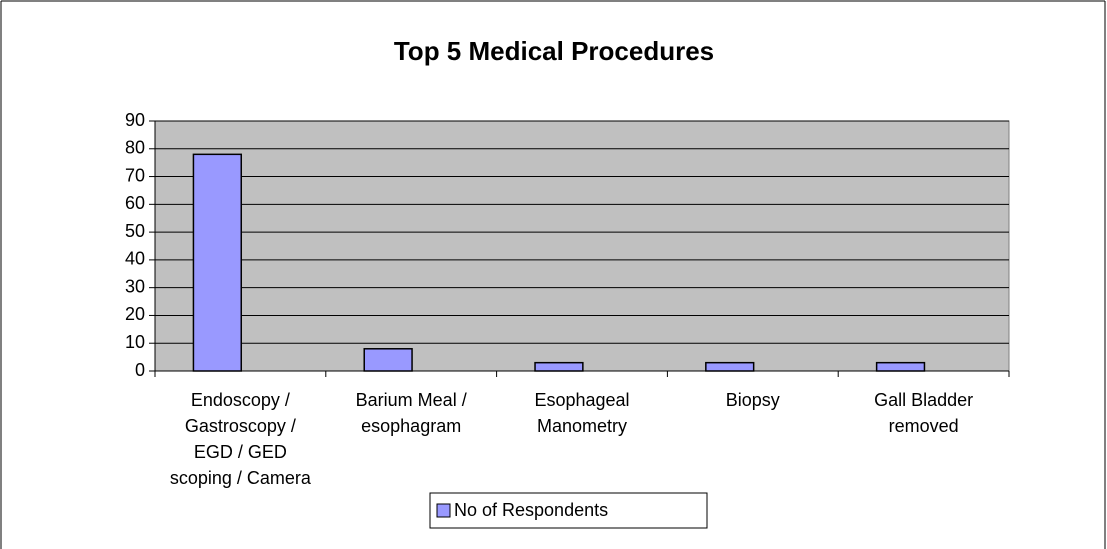  What do you see at coordinates (752, 400) in the screenshot?
I see `x-tick-label: Biopsy` at bounding box center [752, 400].